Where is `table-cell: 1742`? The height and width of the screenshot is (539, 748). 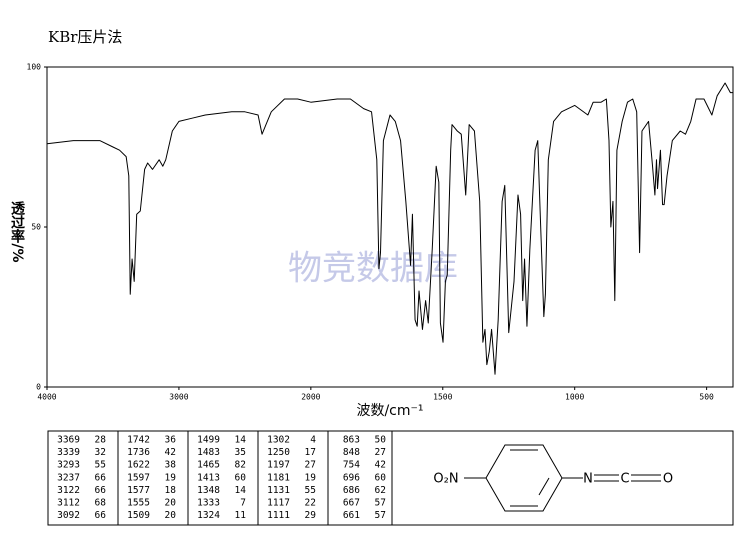 table-cell: 1742 is located at coordinates (138, 440).